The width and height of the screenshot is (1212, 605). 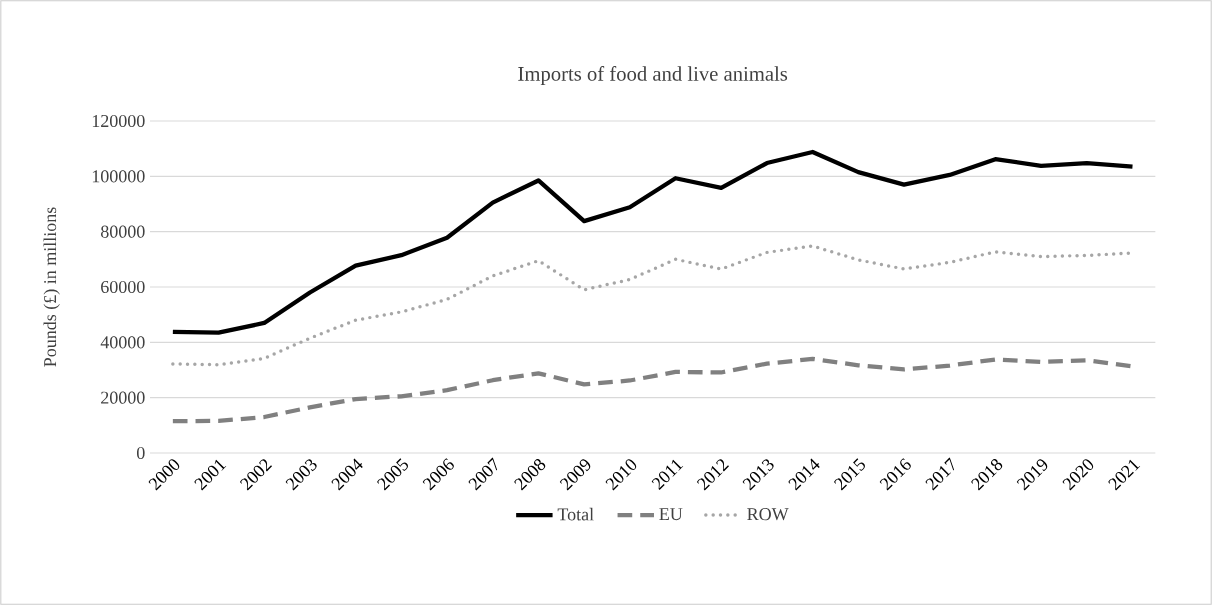 I want to click on y-axis-title: Pounds (£) in millions, so click(x=51, y=287).